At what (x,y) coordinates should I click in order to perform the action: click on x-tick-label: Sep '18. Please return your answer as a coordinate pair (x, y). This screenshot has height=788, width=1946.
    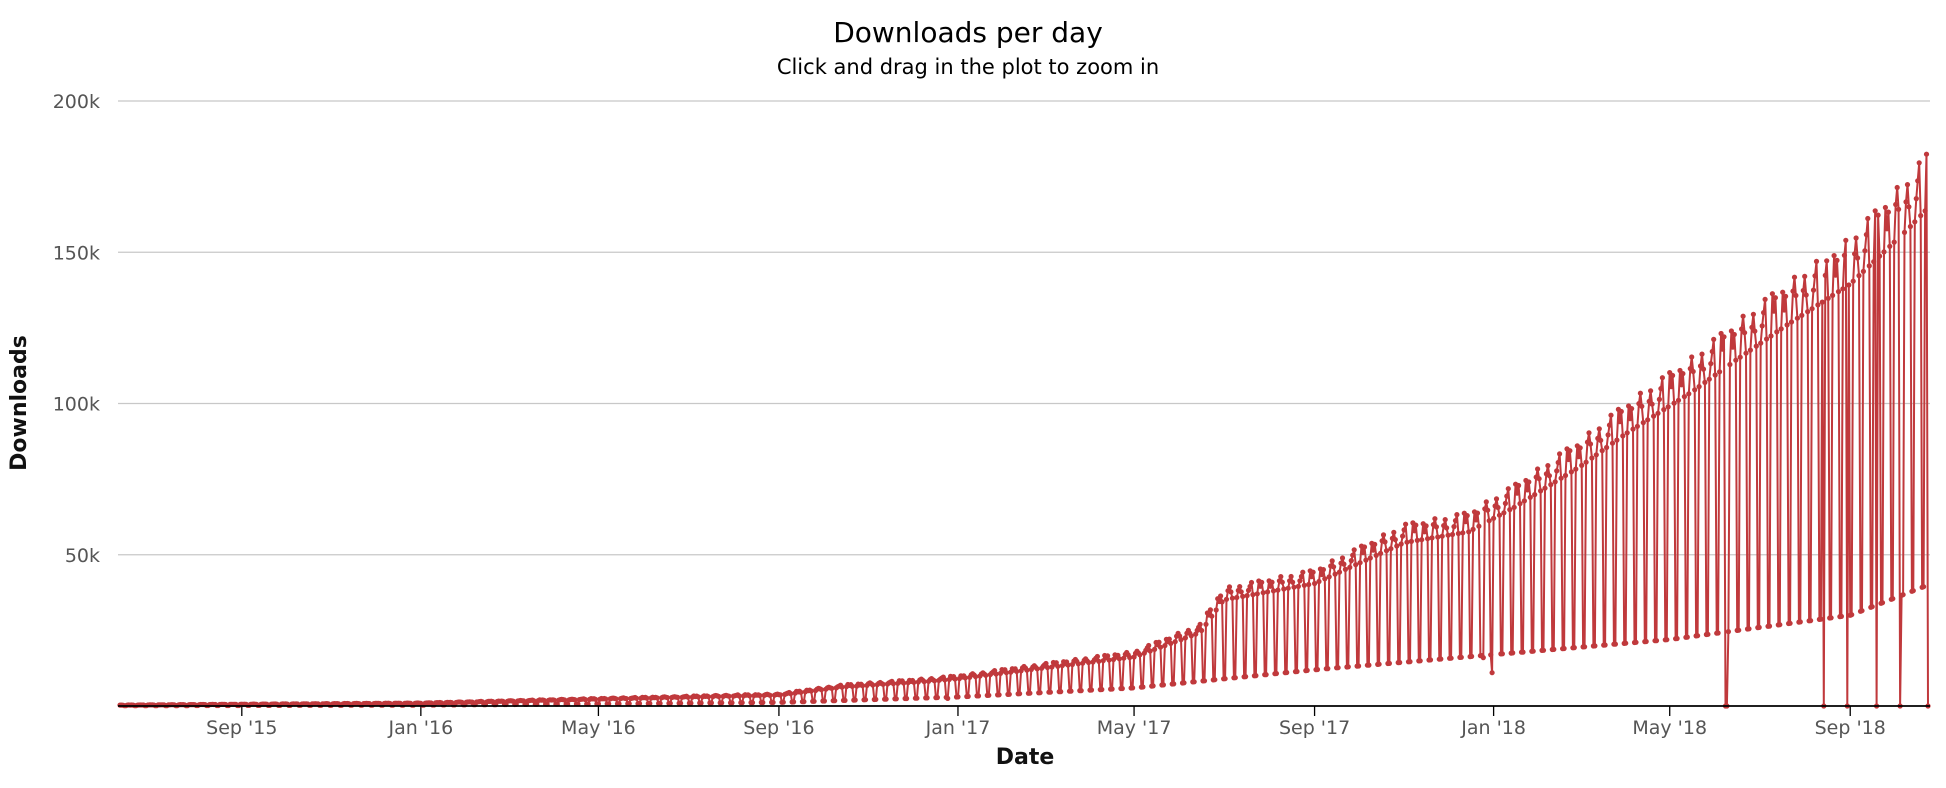
    Looking at the image, I should click on (1850, 728).